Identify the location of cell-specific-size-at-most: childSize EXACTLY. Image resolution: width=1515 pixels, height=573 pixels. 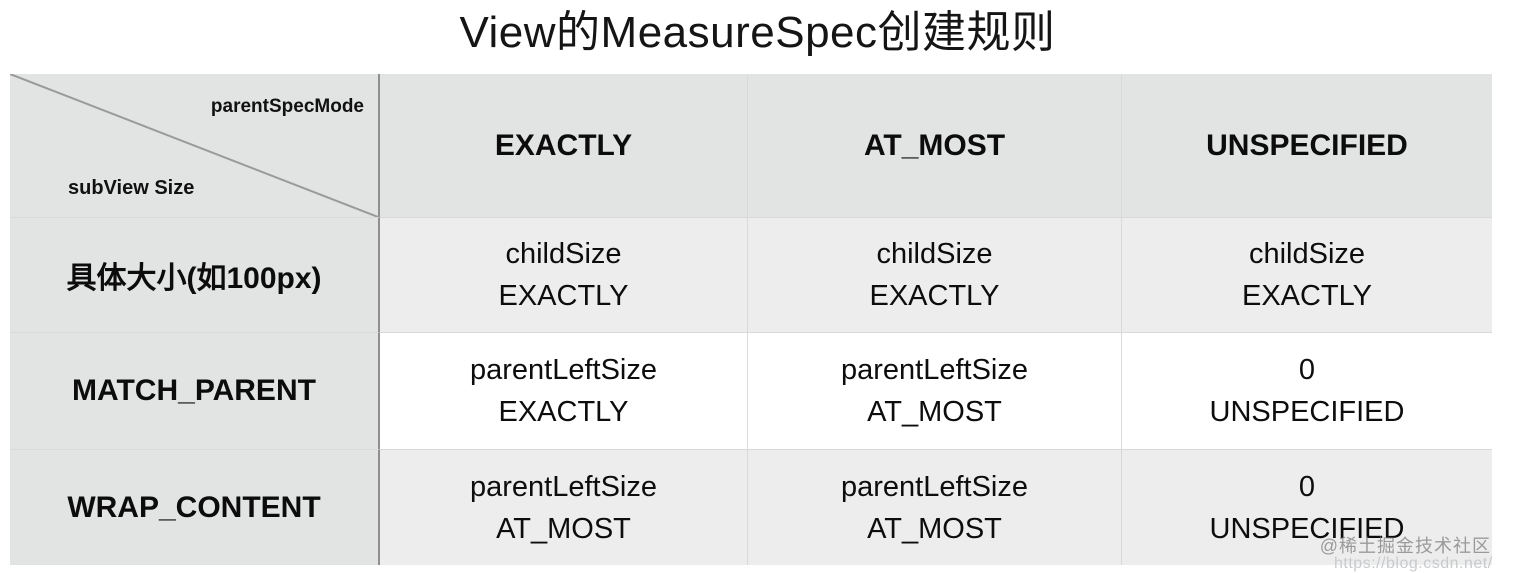
(935, 275).